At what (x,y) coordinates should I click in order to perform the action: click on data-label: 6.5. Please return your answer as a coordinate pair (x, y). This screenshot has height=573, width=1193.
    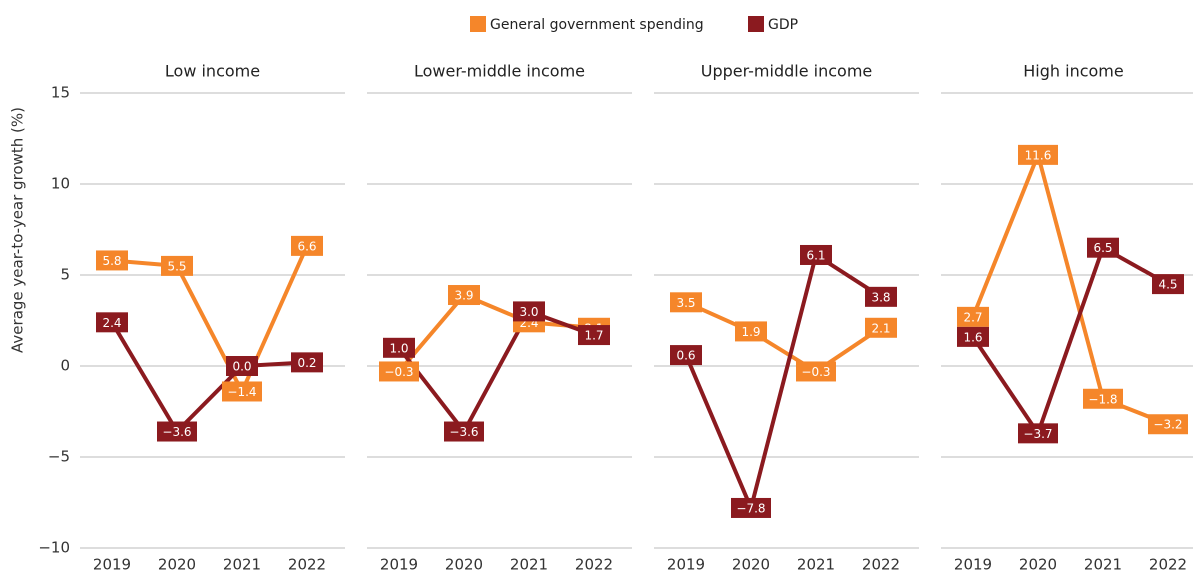
    Looking at the image, I should click on (1102, 248).